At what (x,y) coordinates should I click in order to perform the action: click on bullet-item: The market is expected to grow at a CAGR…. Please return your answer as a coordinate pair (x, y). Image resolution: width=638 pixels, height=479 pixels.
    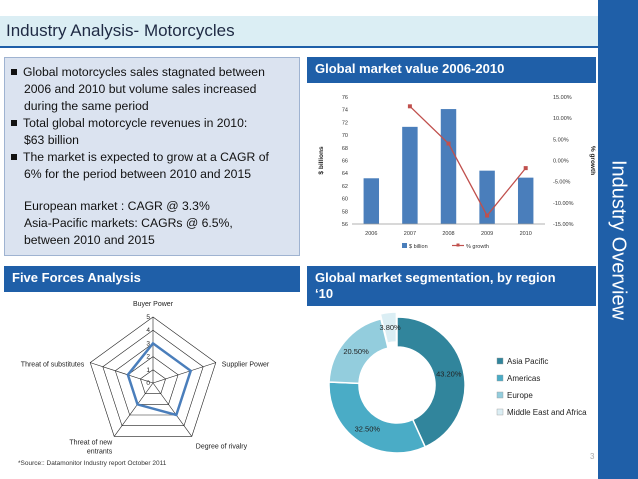
    Looking at the image, I should click on (137, 157).